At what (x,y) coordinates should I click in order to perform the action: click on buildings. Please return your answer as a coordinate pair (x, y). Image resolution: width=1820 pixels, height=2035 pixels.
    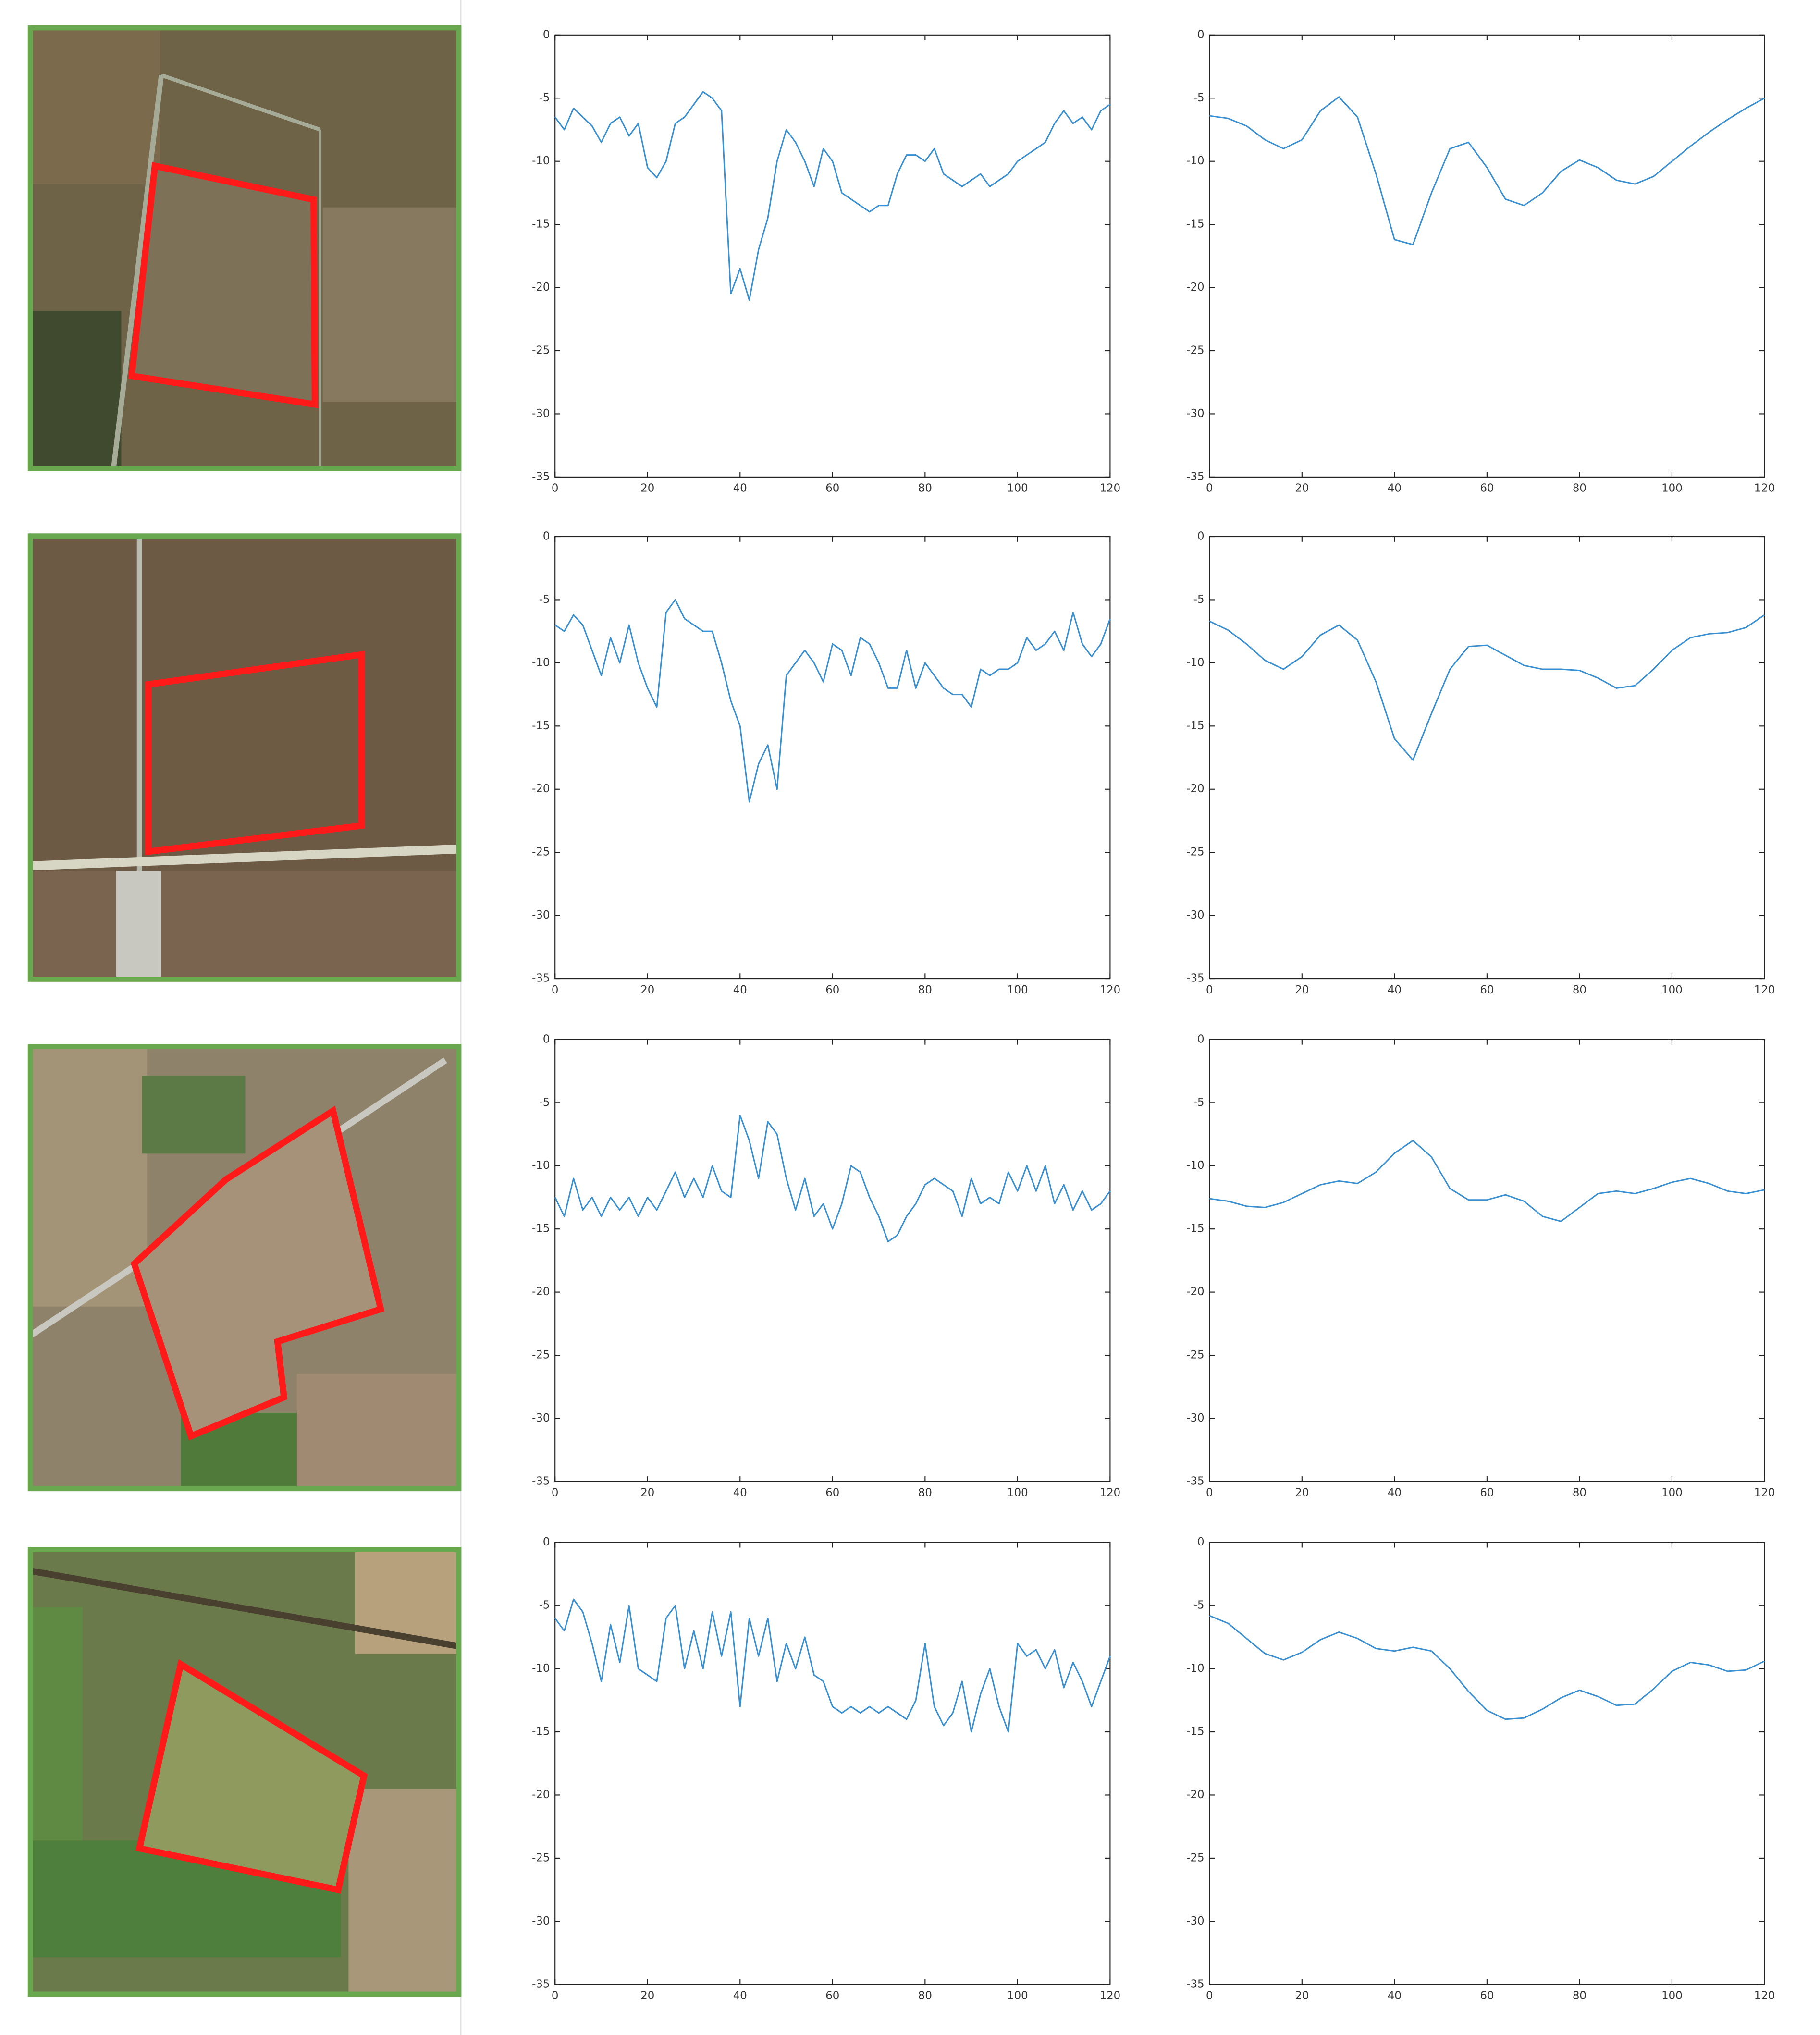
    Looking at the image, I should click on (139, 925).